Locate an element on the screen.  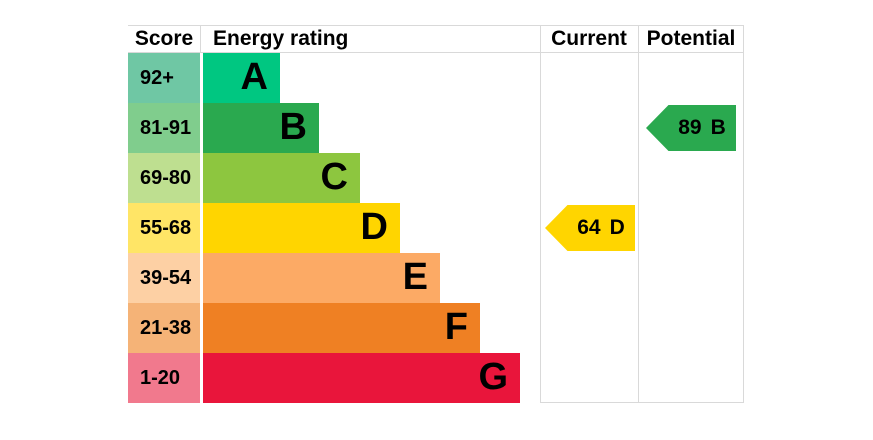
header-row: Score Energy rating Current Potential is located at coordinates (436, 39).